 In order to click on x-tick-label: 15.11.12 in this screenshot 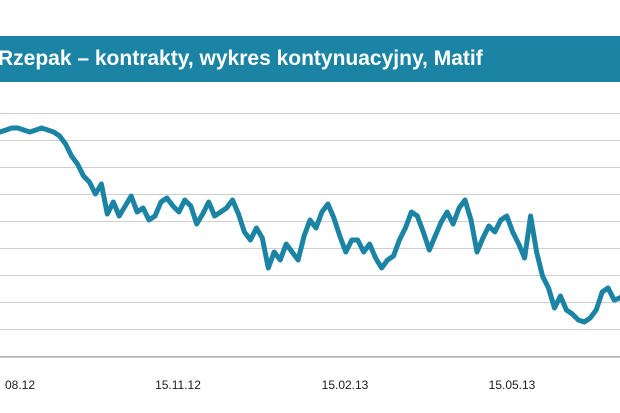, I will do `click(178, 385)`.